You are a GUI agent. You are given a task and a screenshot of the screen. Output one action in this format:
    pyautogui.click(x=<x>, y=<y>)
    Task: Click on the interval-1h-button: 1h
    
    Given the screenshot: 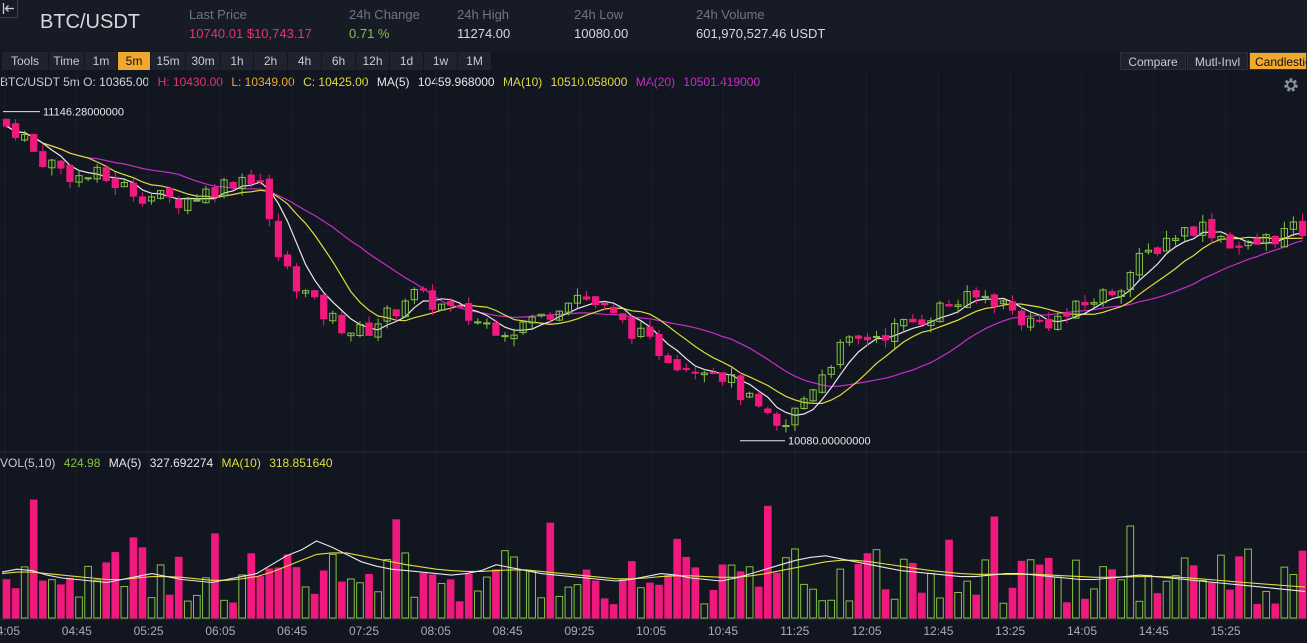 What is the action you would take?
    pyautogui.click(x=237, y=61)
    